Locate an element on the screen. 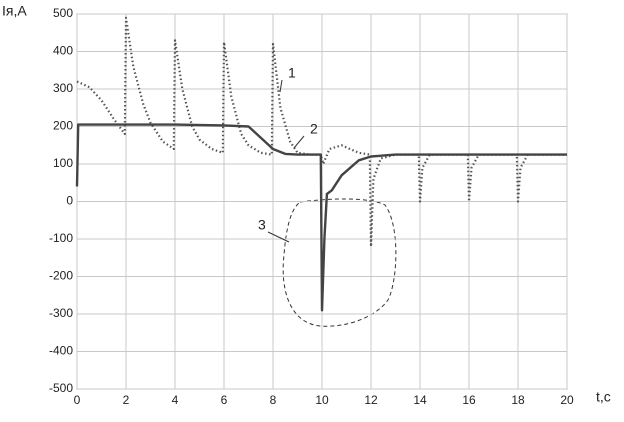 Image resolution: width=624 pixels, height=422 pixels. y-tick-label: 500 is located at coordinates (63, 13).